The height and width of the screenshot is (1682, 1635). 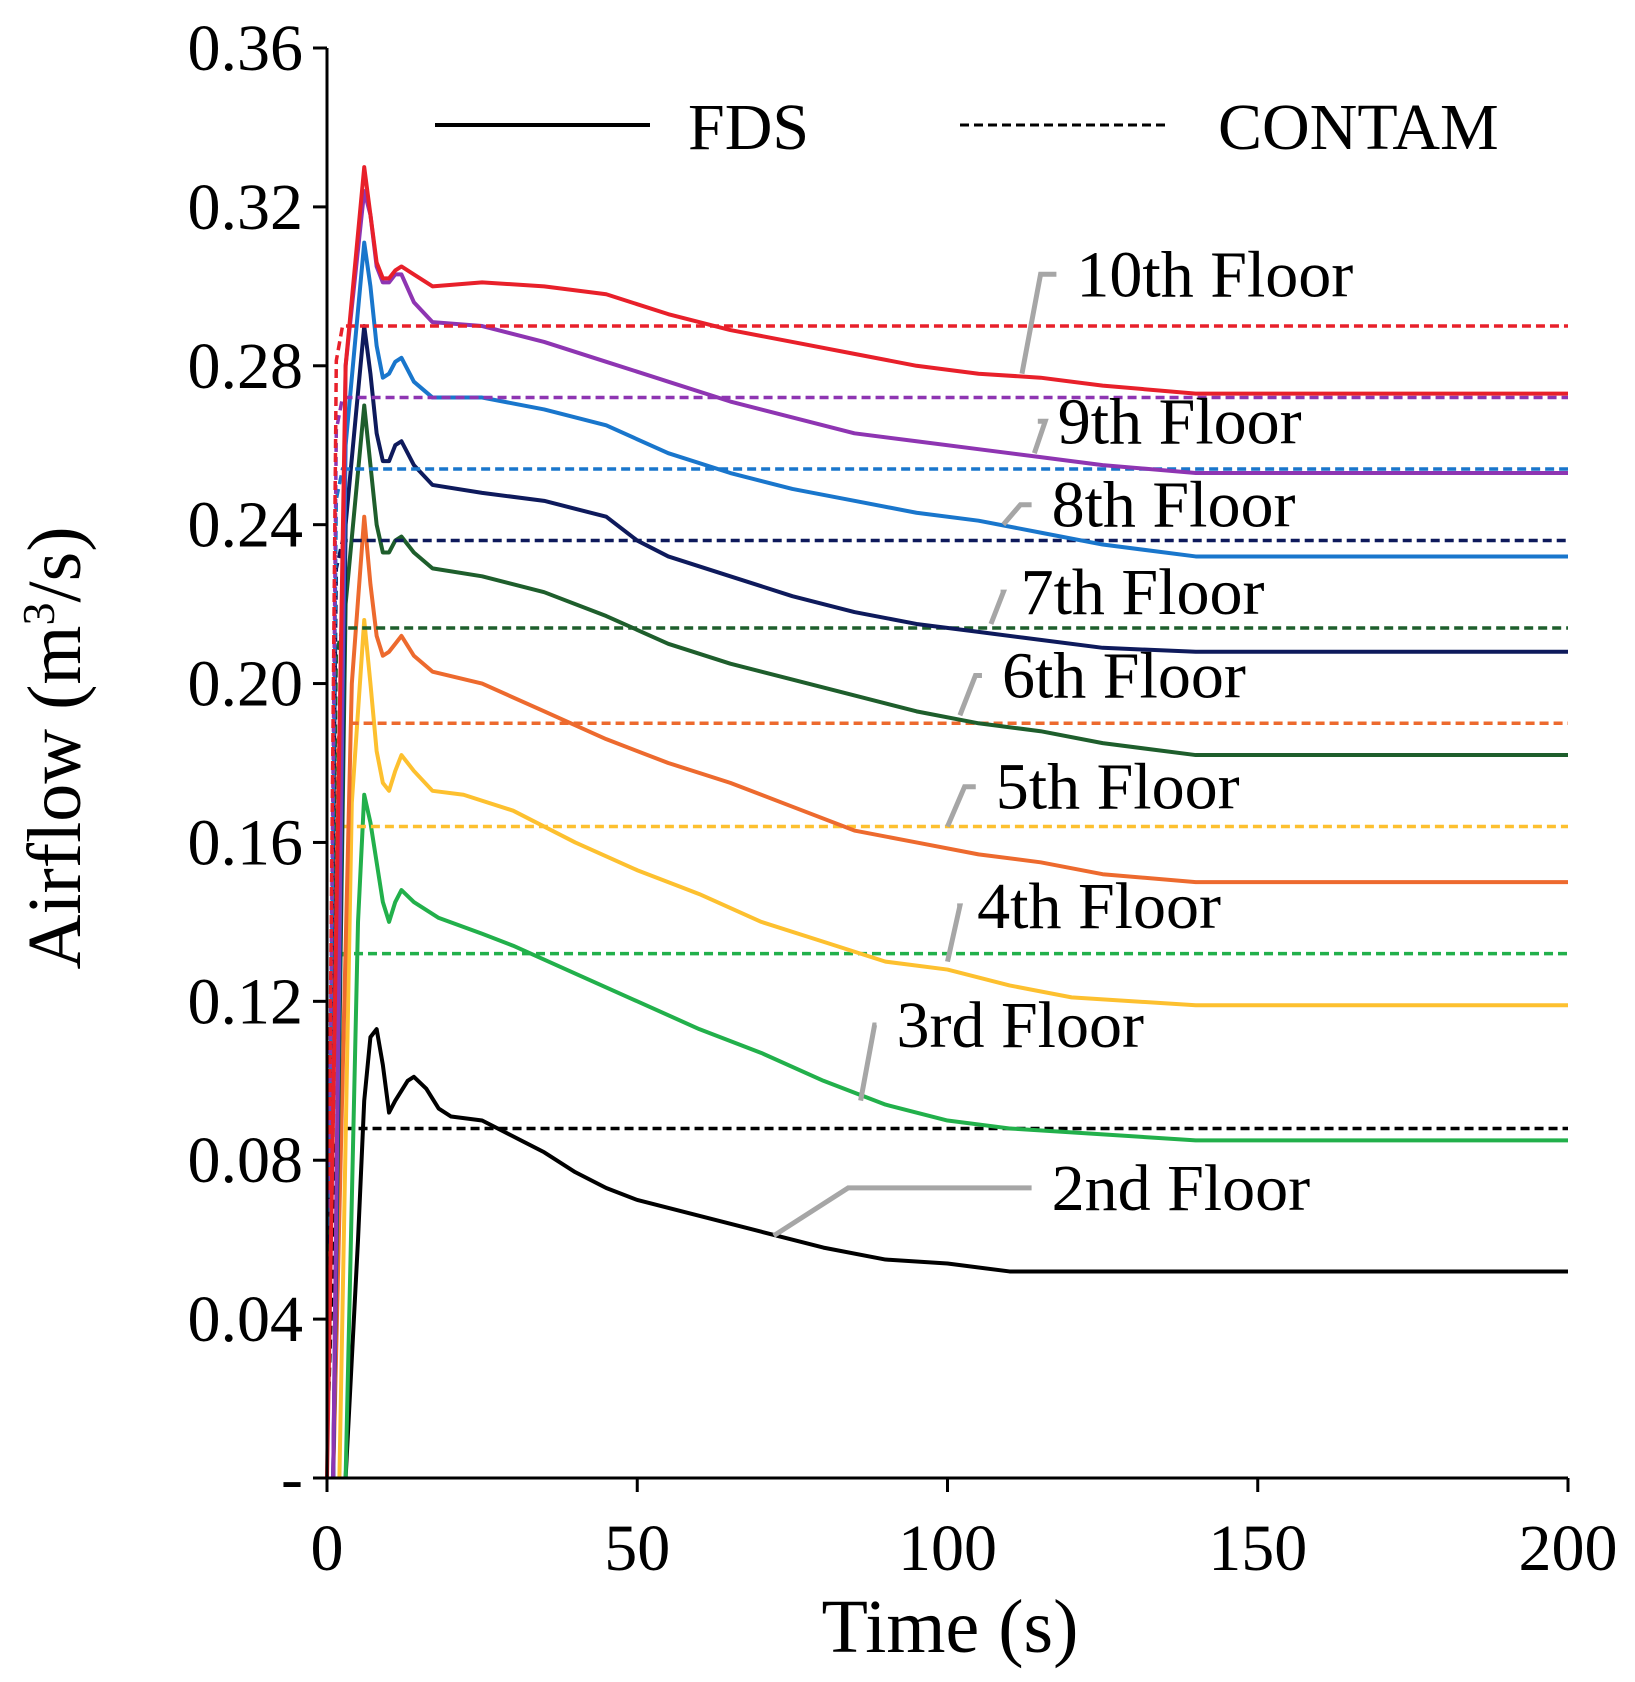 What do you see at coordinates (748, 127) in the screenshot?
I see `legend-fds-label: FDS` at bounding box center [748, 127].